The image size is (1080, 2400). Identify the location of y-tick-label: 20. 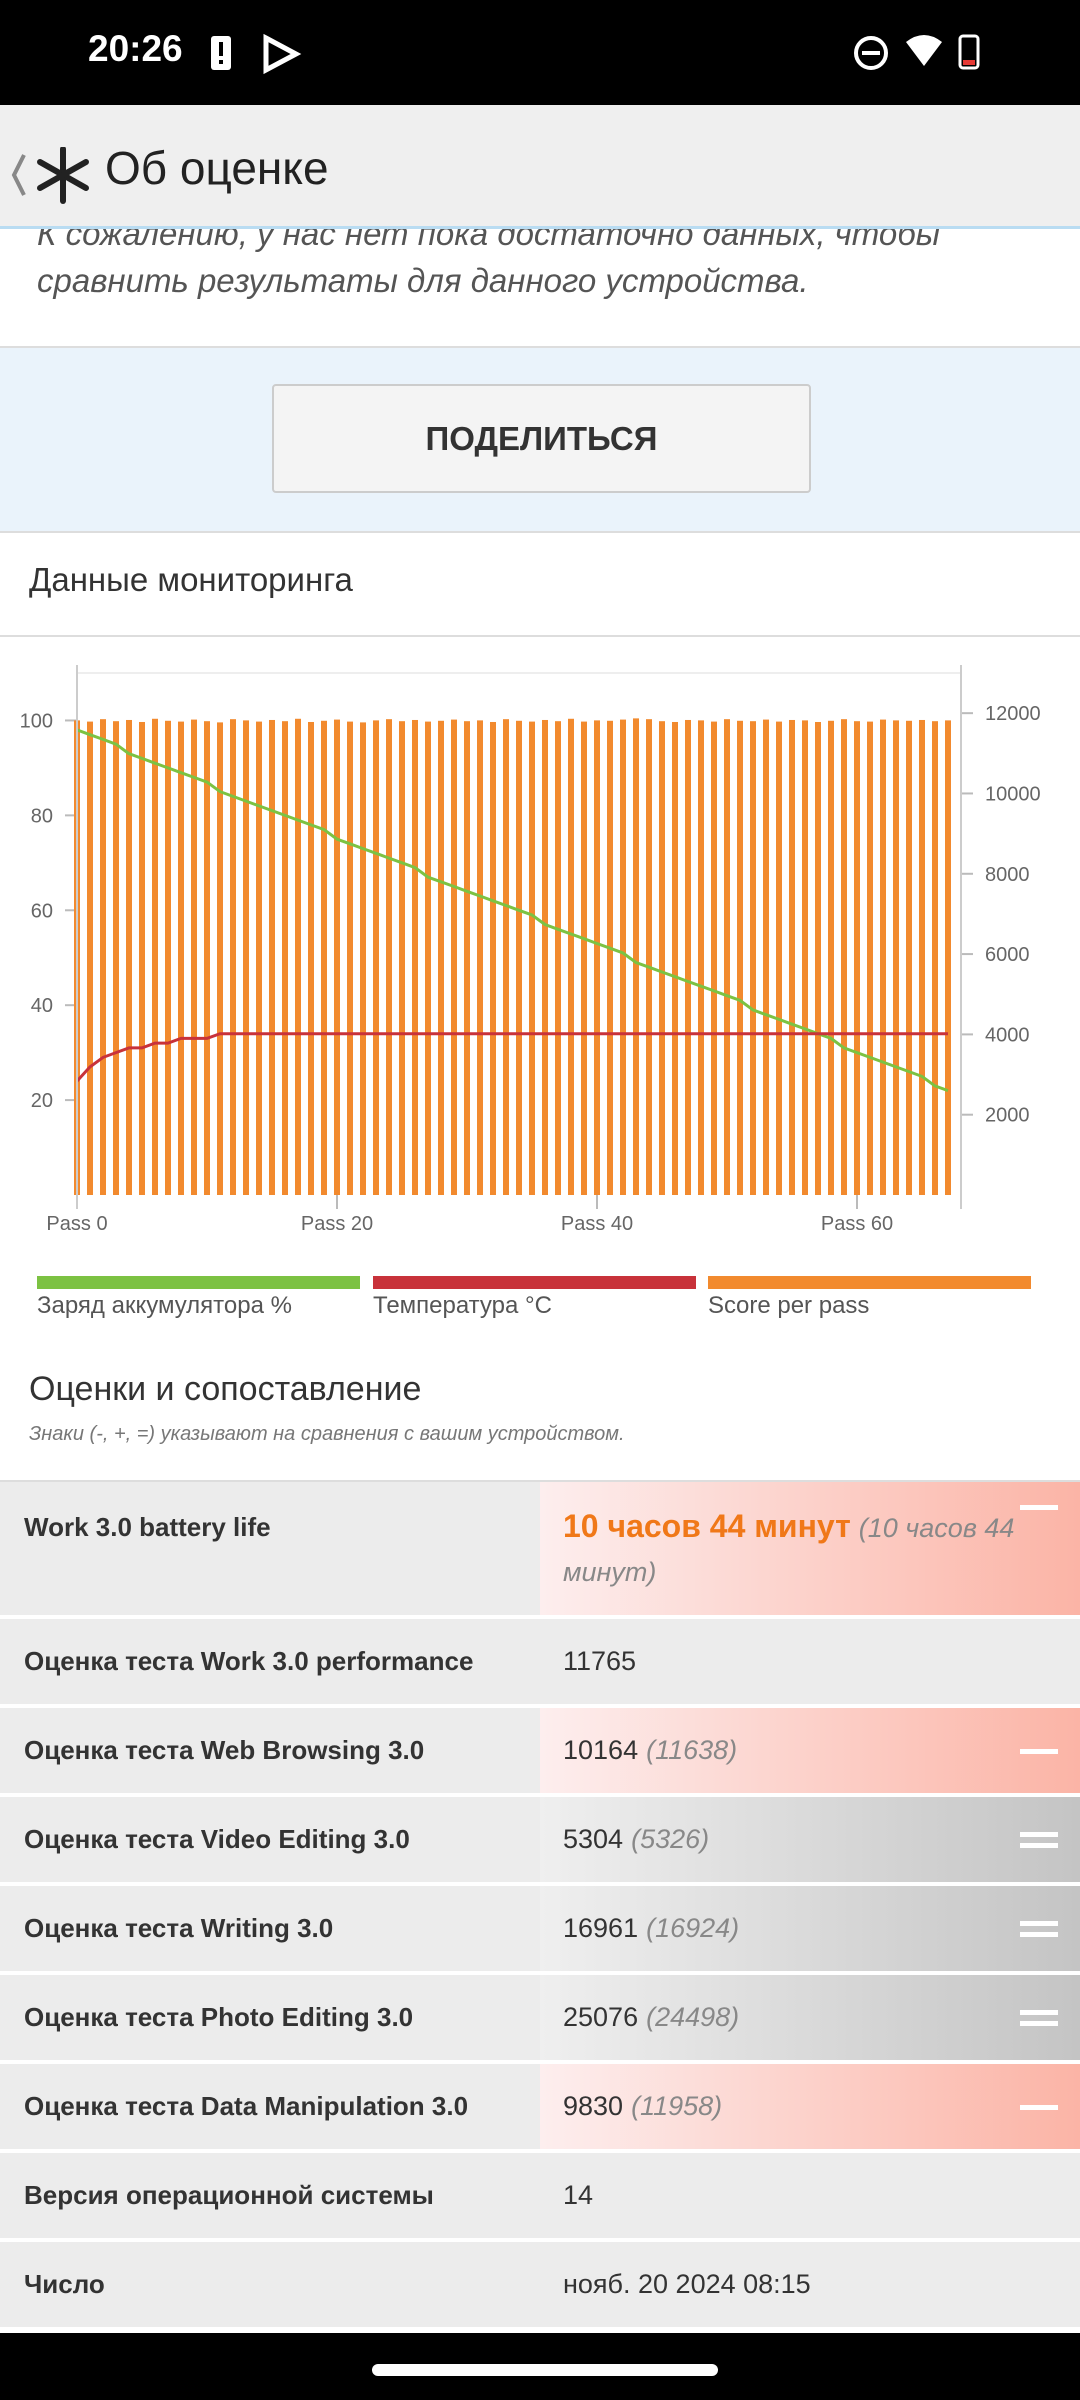
(42, 1101).